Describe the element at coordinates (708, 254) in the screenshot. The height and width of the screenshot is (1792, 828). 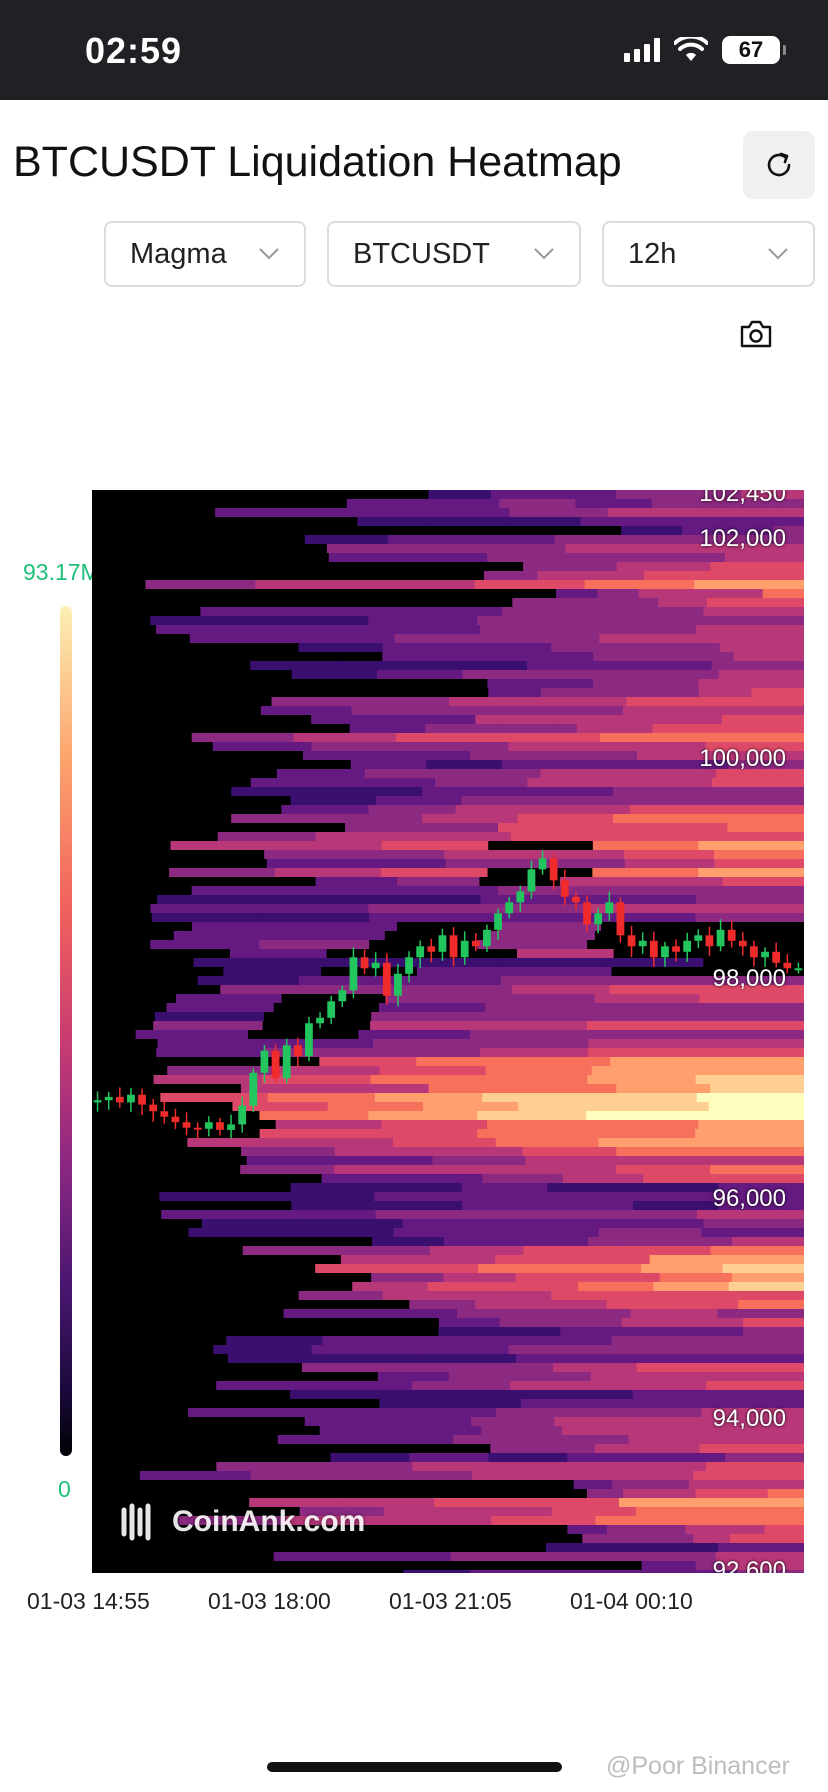
I see `timeframe-select: 12h` at that location.